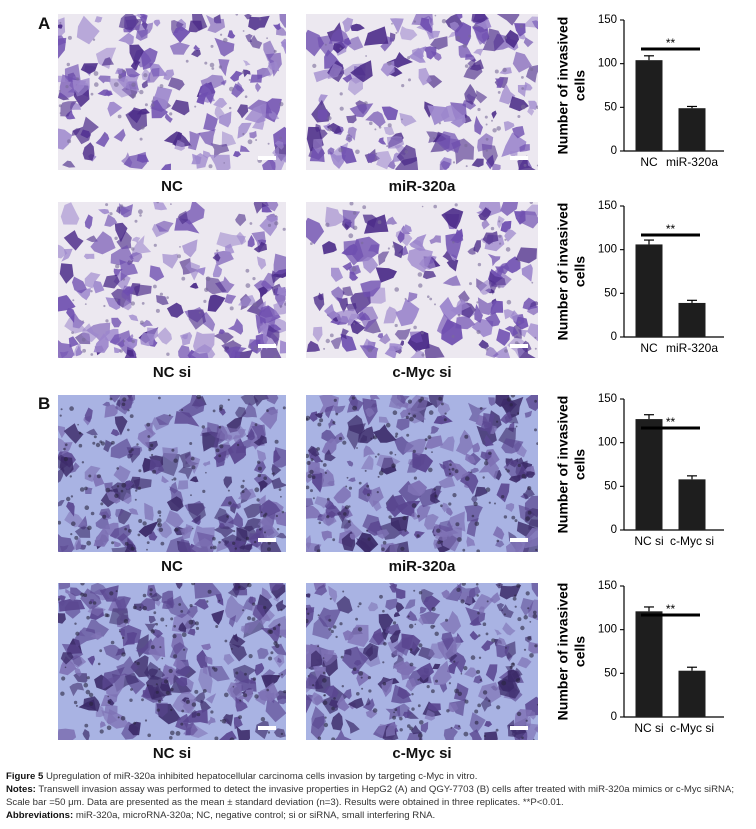 The image size is (756, 829). Describe the element at coordinates (172, 92) in the screenshot. I see `micrograph-a-nc` at that location.